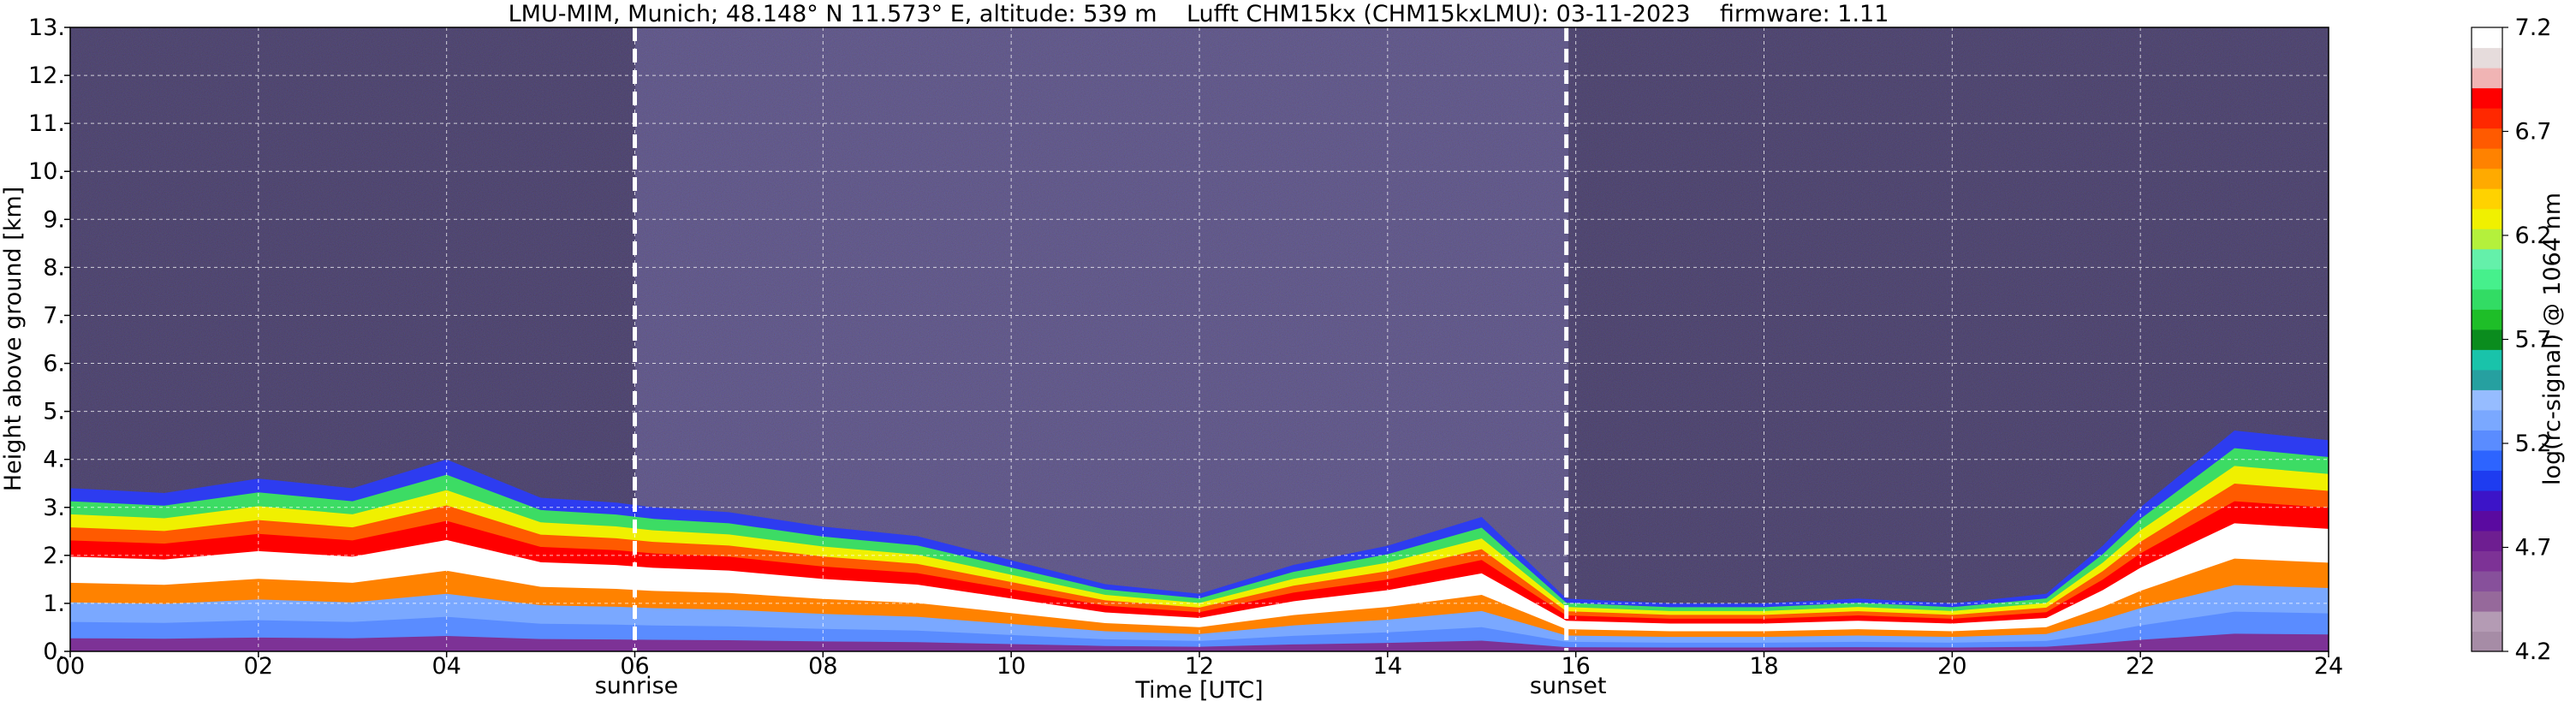  Describe the element at coordinates (54, 556) in the screenshot. I see `y-tick-label: 2.` at that location.